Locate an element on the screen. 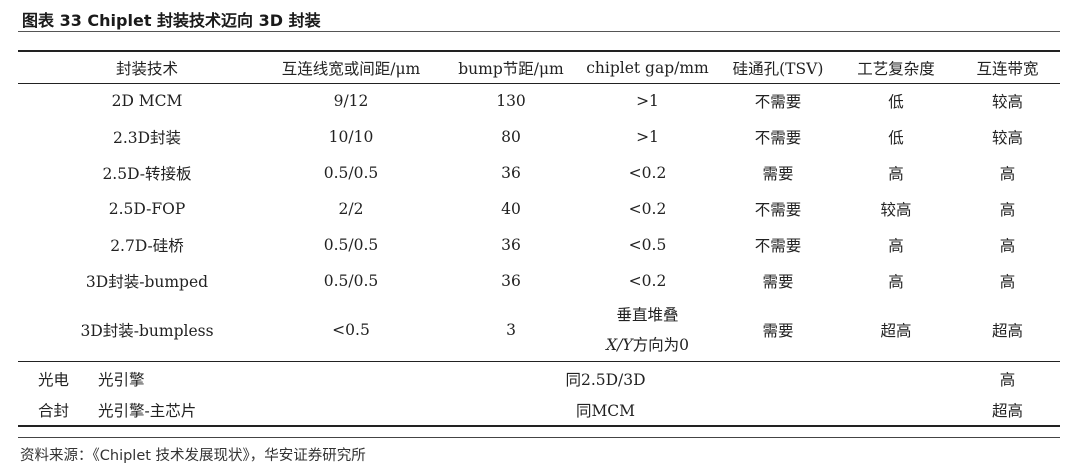 This screenshot has width=1080, height=475. table-cell: 3 is located at coordinates (511, 330).